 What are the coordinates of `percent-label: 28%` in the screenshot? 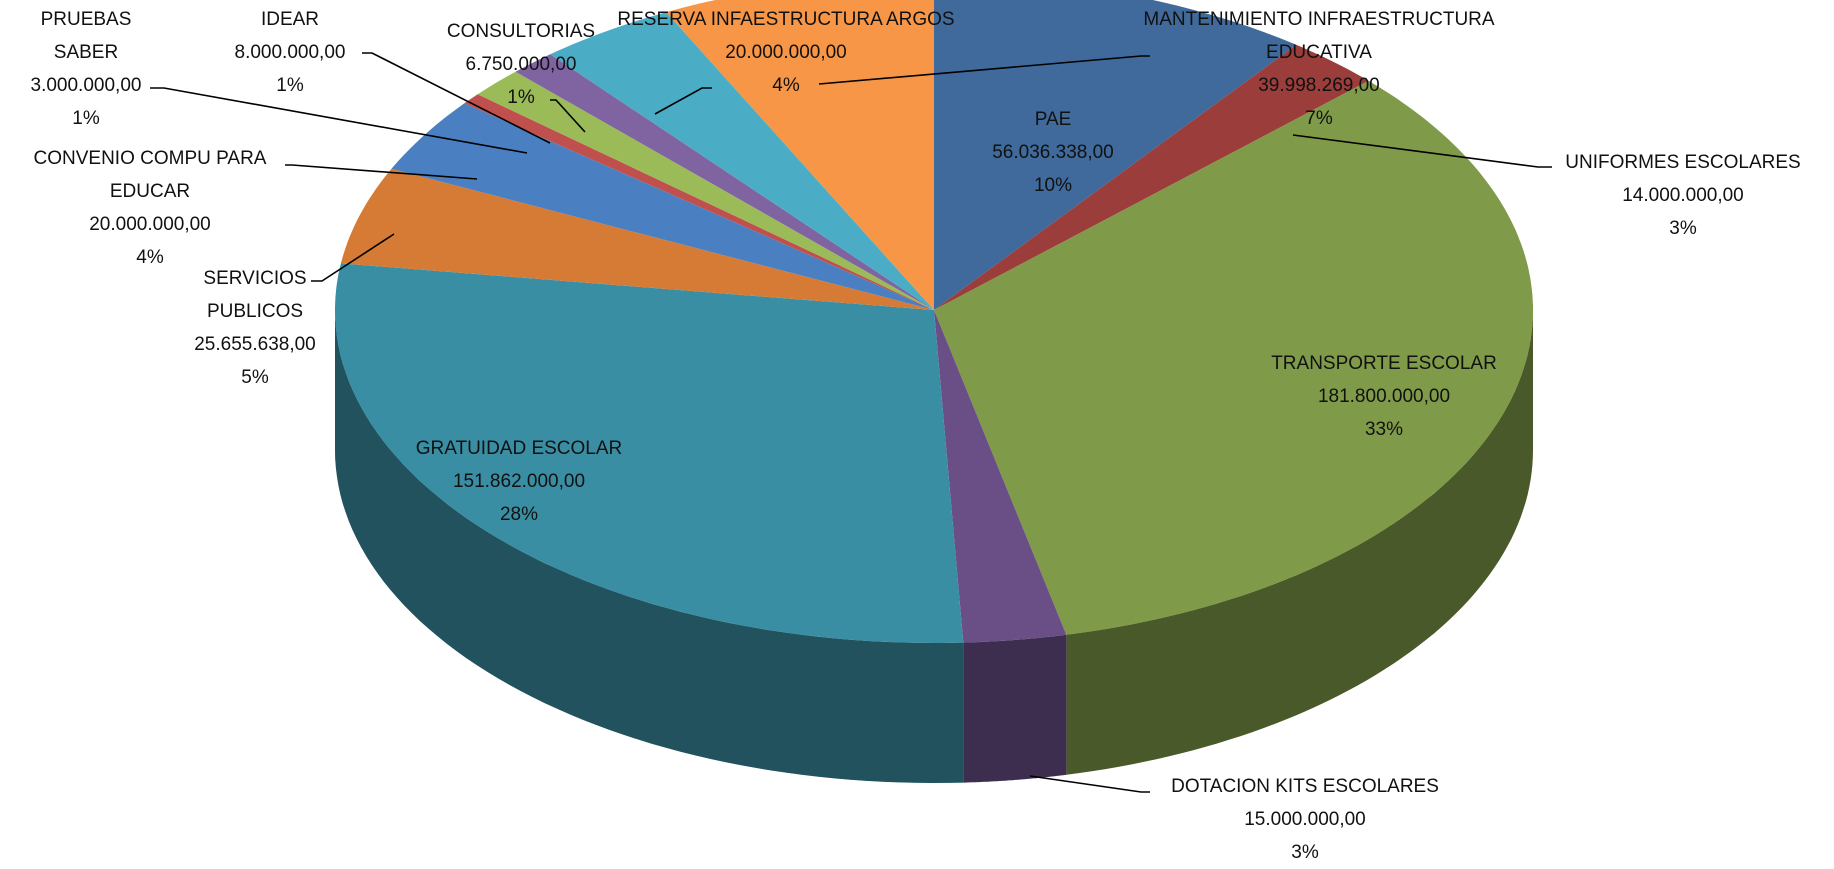 It's located at (519, 514).